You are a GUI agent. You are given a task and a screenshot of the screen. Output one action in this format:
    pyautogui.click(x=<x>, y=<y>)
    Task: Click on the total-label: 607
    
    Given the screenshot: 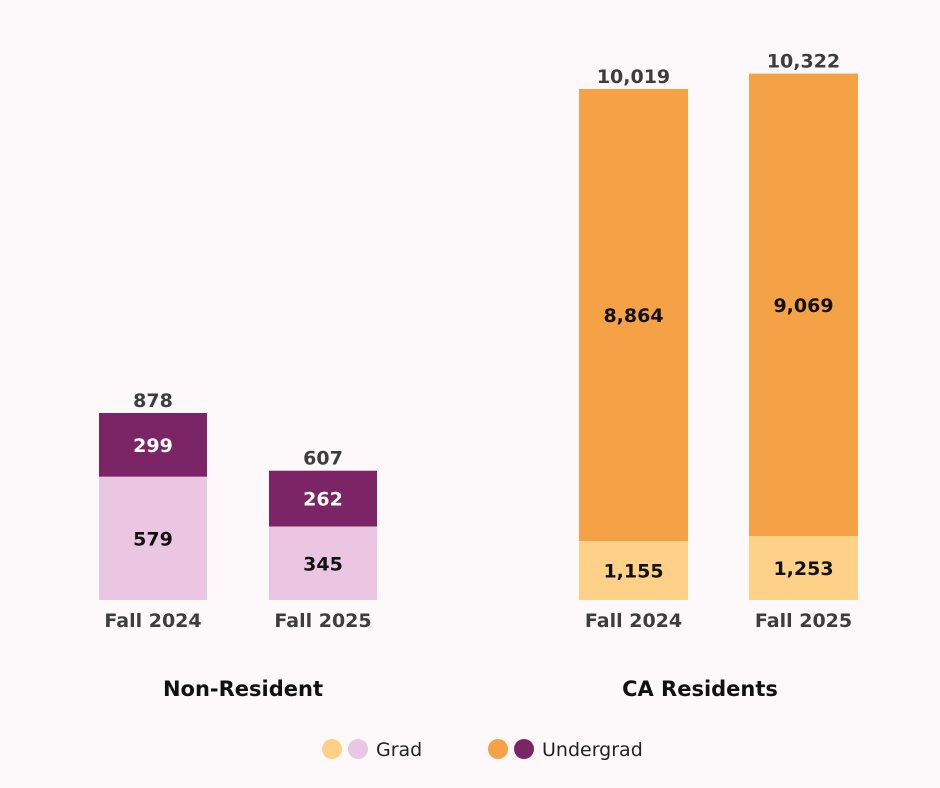 What is the action you would take?
    pyautogui.click(x=323, y=459)
    